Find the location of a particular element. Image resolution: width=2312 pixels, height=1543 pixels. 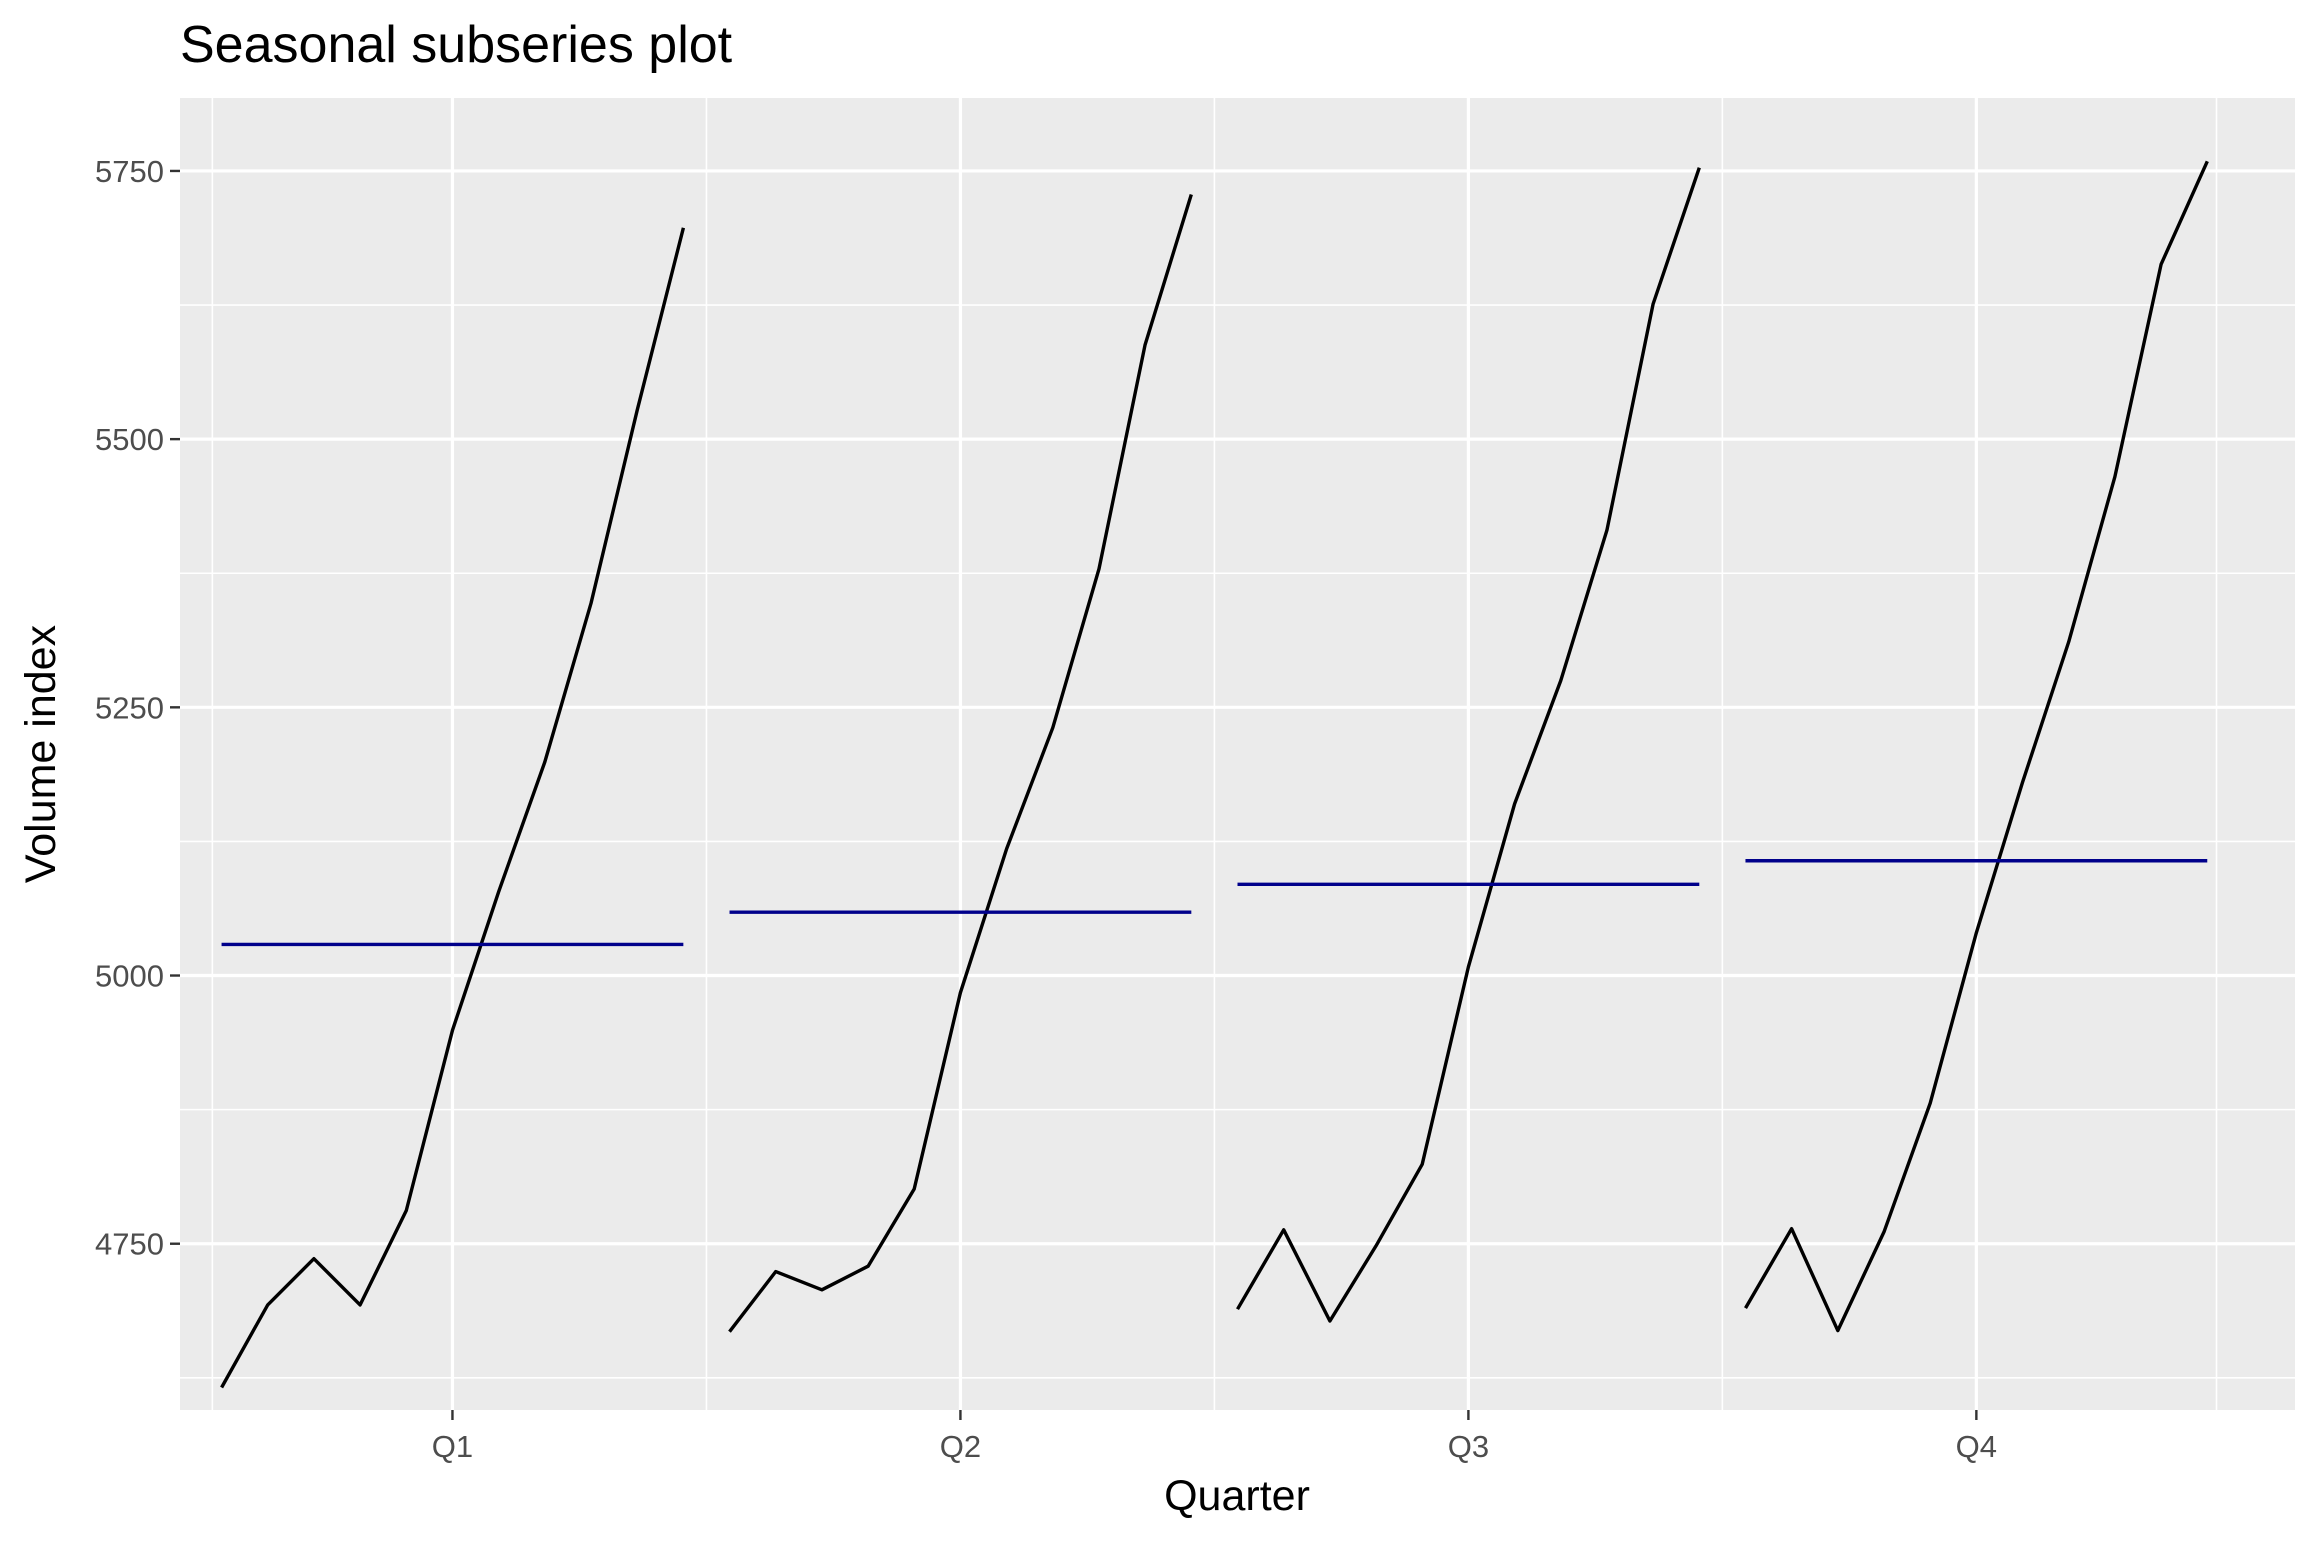

y-tick-label: 5250 is located at coordinates (129, 707).